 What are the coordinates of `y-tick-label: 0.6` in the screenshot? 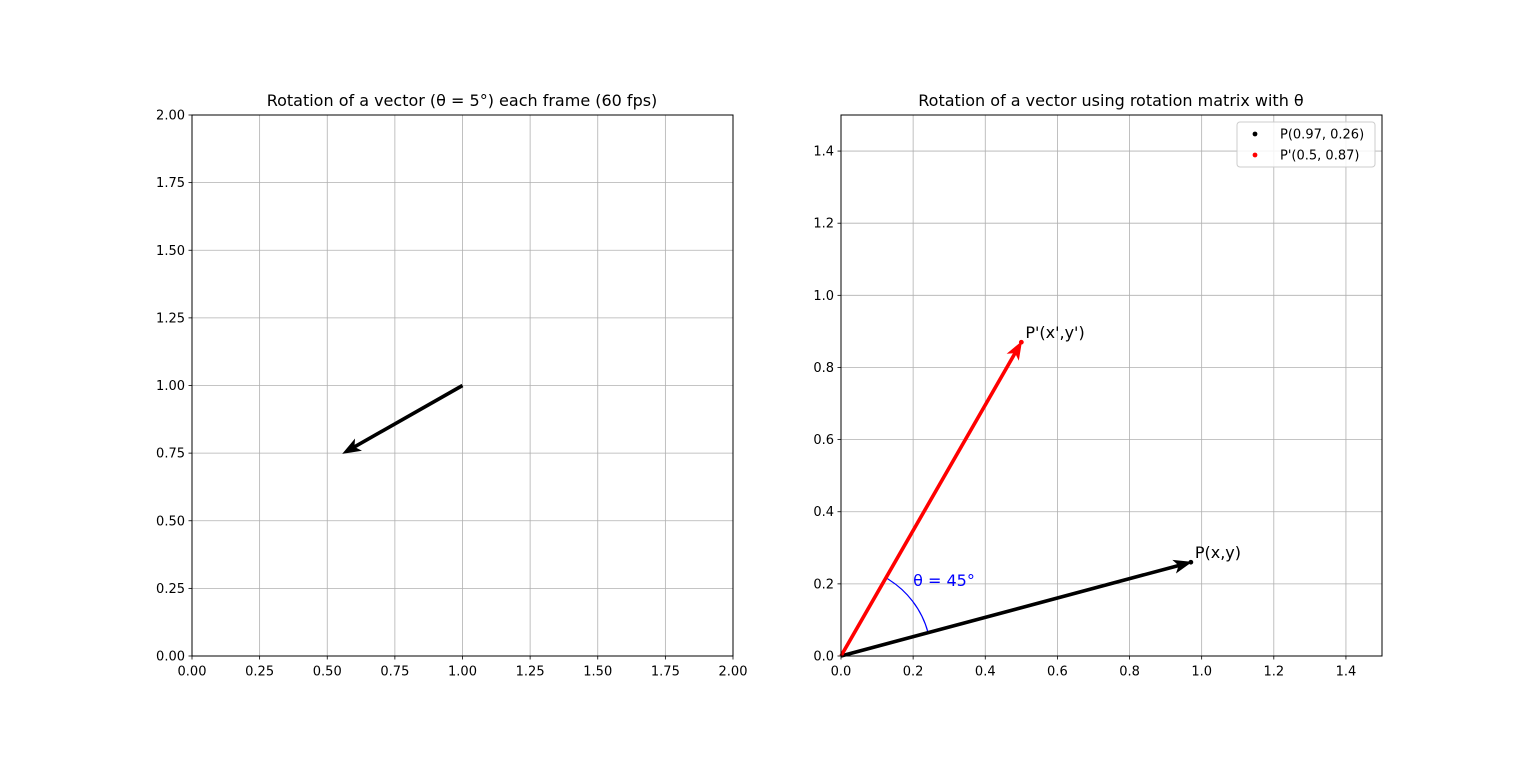 It's located at (823, 440).